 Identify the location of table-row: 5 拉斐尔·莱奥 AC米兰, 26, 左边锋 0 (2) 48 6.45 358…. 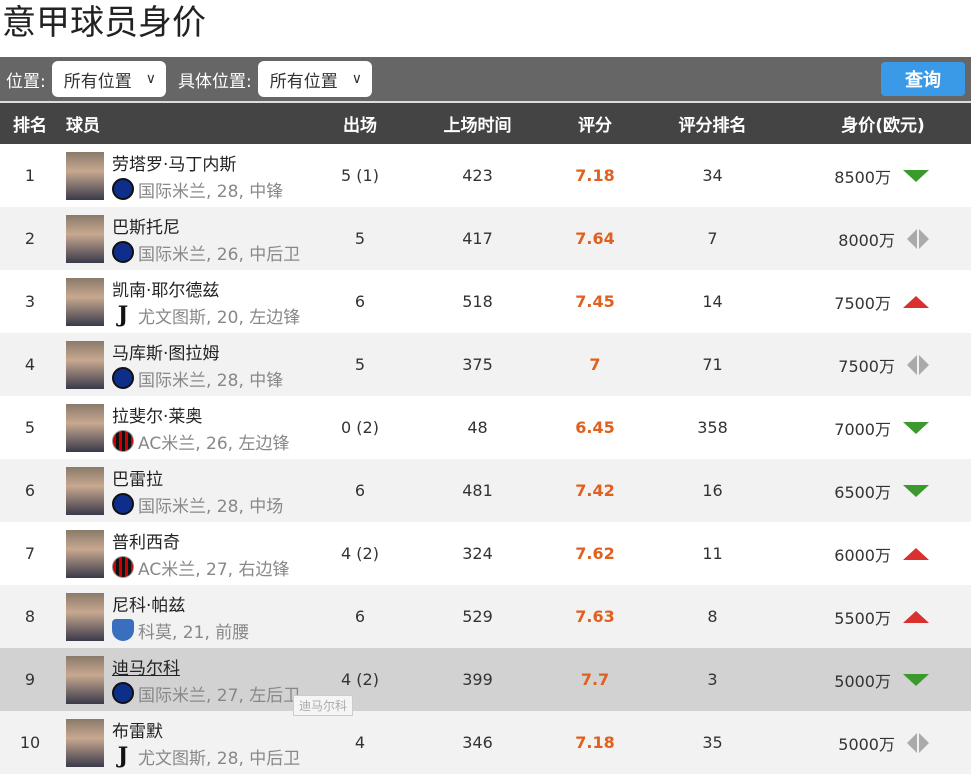
(485, 427).